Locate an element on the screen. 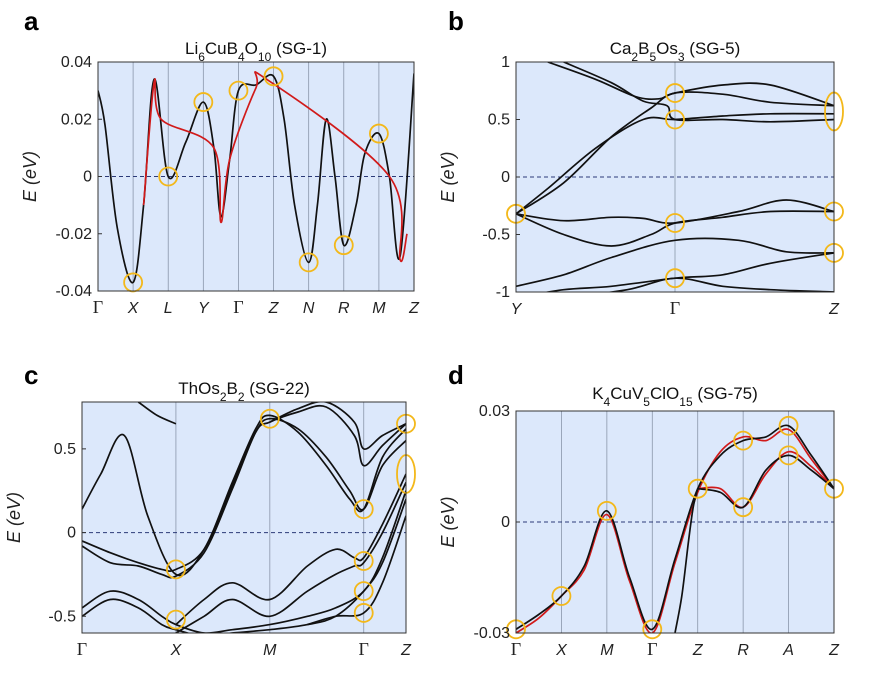  y-tick-label: -0.04 is located at coordinates (74, 291).